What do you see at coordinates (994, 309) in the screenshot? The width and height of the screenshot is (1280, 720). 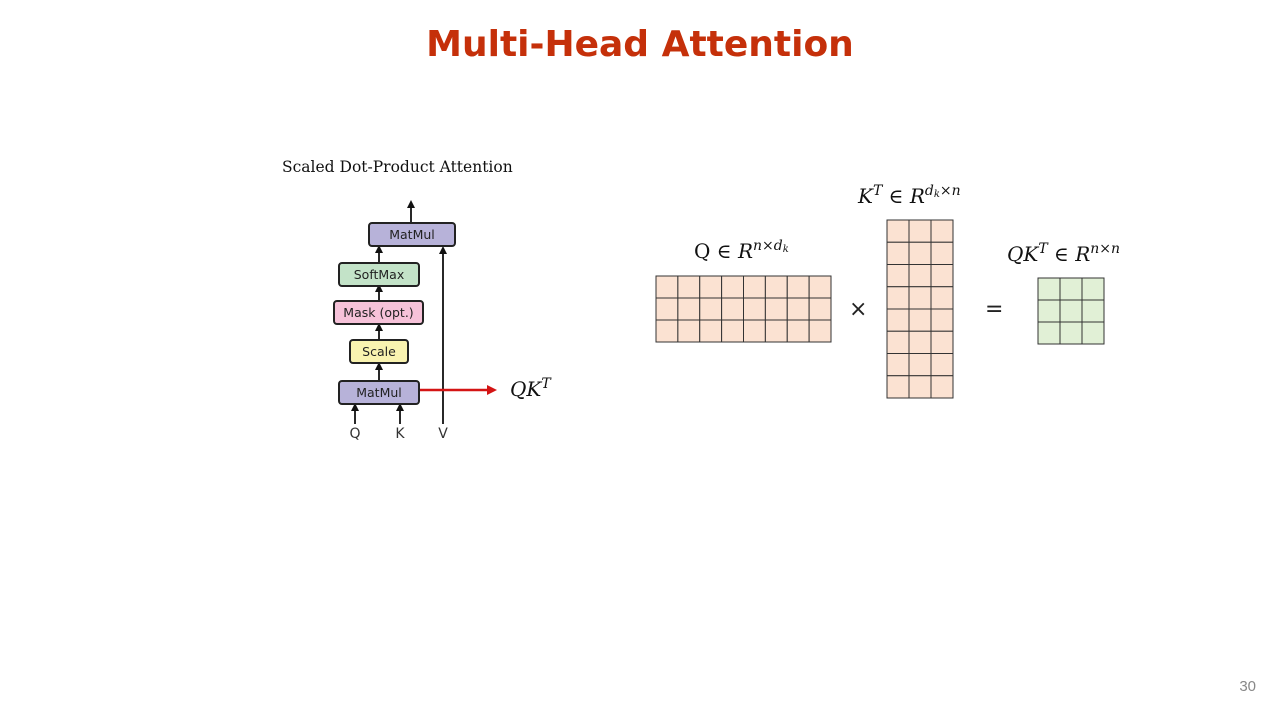 I see `equals-symbol: =` at bounding box center [994, 309].